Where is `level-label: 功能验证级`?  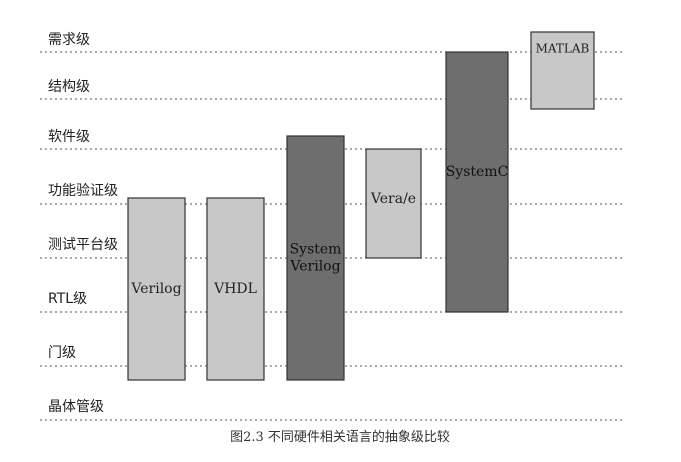
level-label: 功能验证级 is located at coordinates (83, 191).